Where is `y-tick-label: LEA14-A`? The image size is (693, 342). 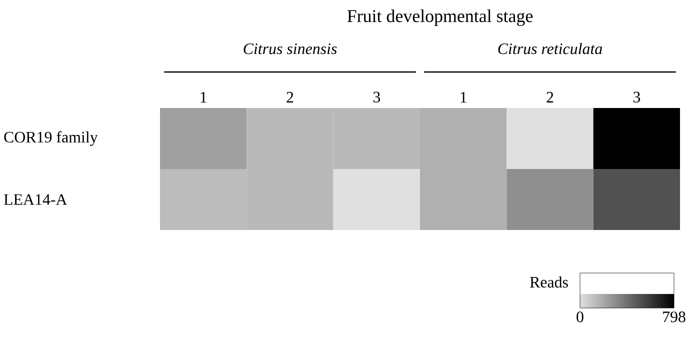 y-tick-label: LEA14-A is located at coordinates (36, 199).